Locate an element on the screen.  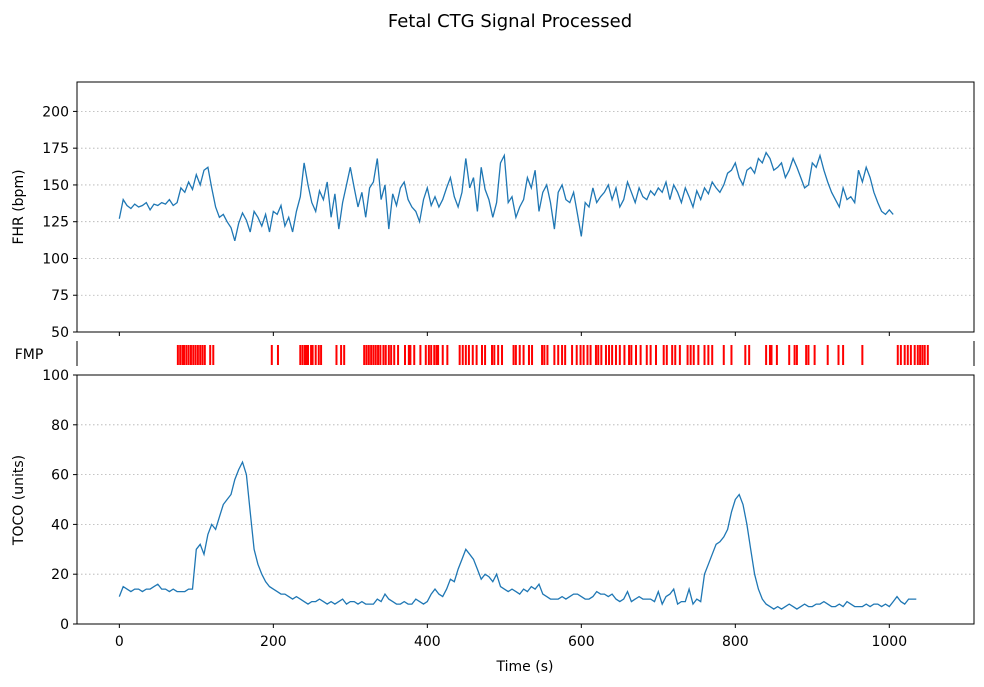
y-tick-label: 125 is located at coordinates (55, 223).